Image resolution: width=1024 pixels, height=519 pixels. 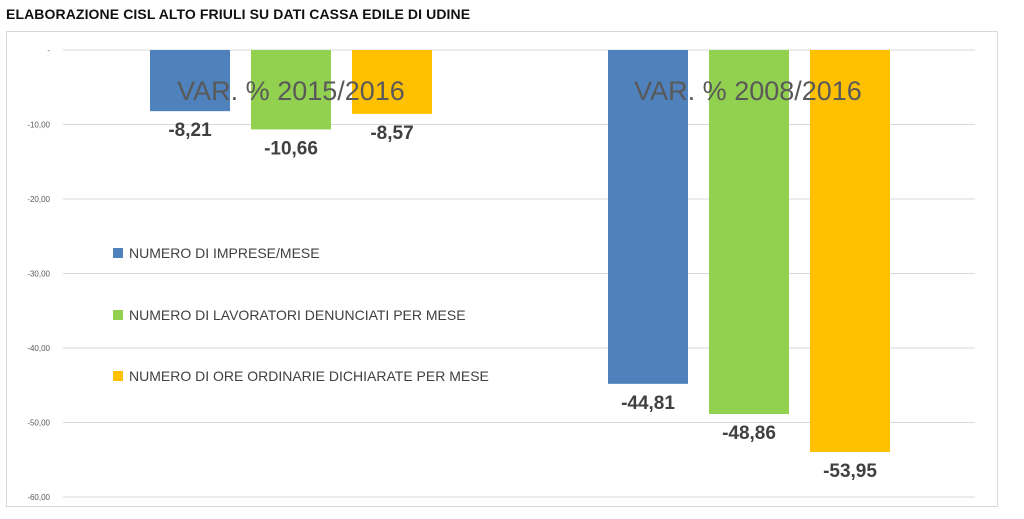 What do you see at coordinates (190, 130) in the screenshot?
I see `data-label: -8,21` at bounding box center [190, 130].